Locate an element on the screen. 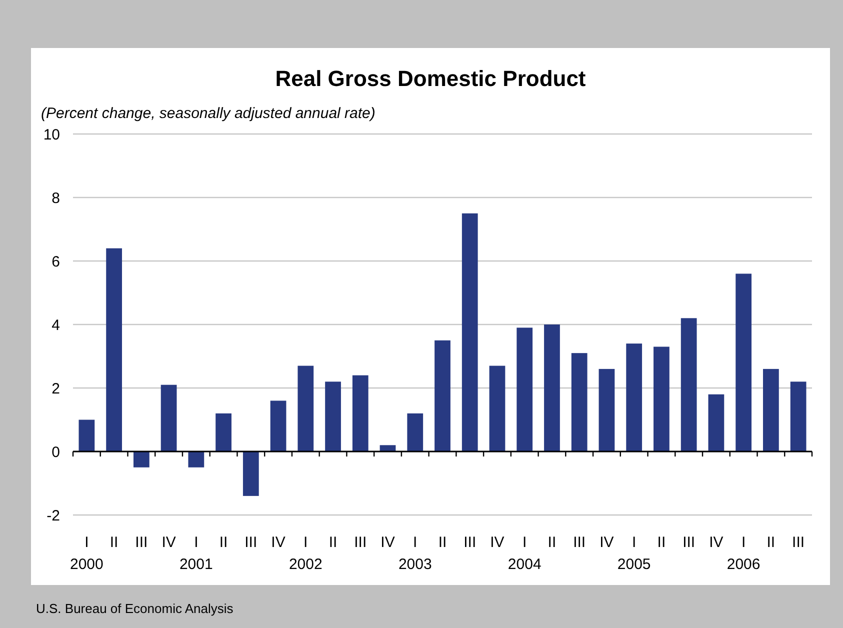 Image resolution: width=843 pixels, height=628 pixels. text: 2006 is located at coordinates (743, 564).